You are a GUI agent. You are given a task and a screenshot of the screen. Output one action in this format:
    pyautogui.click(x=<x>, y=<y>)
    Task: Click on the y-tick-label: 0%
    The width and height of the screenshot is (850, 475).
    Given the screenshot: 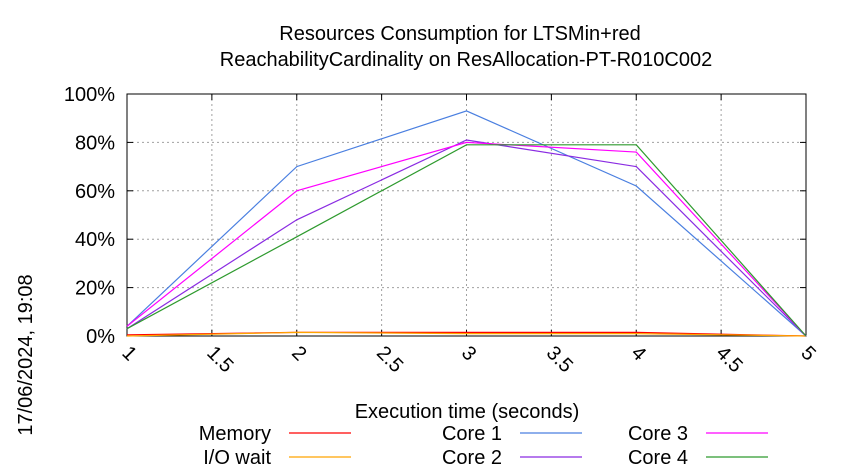 What is the action you would take?
    pyautogui.click(x=100, y=337)
    